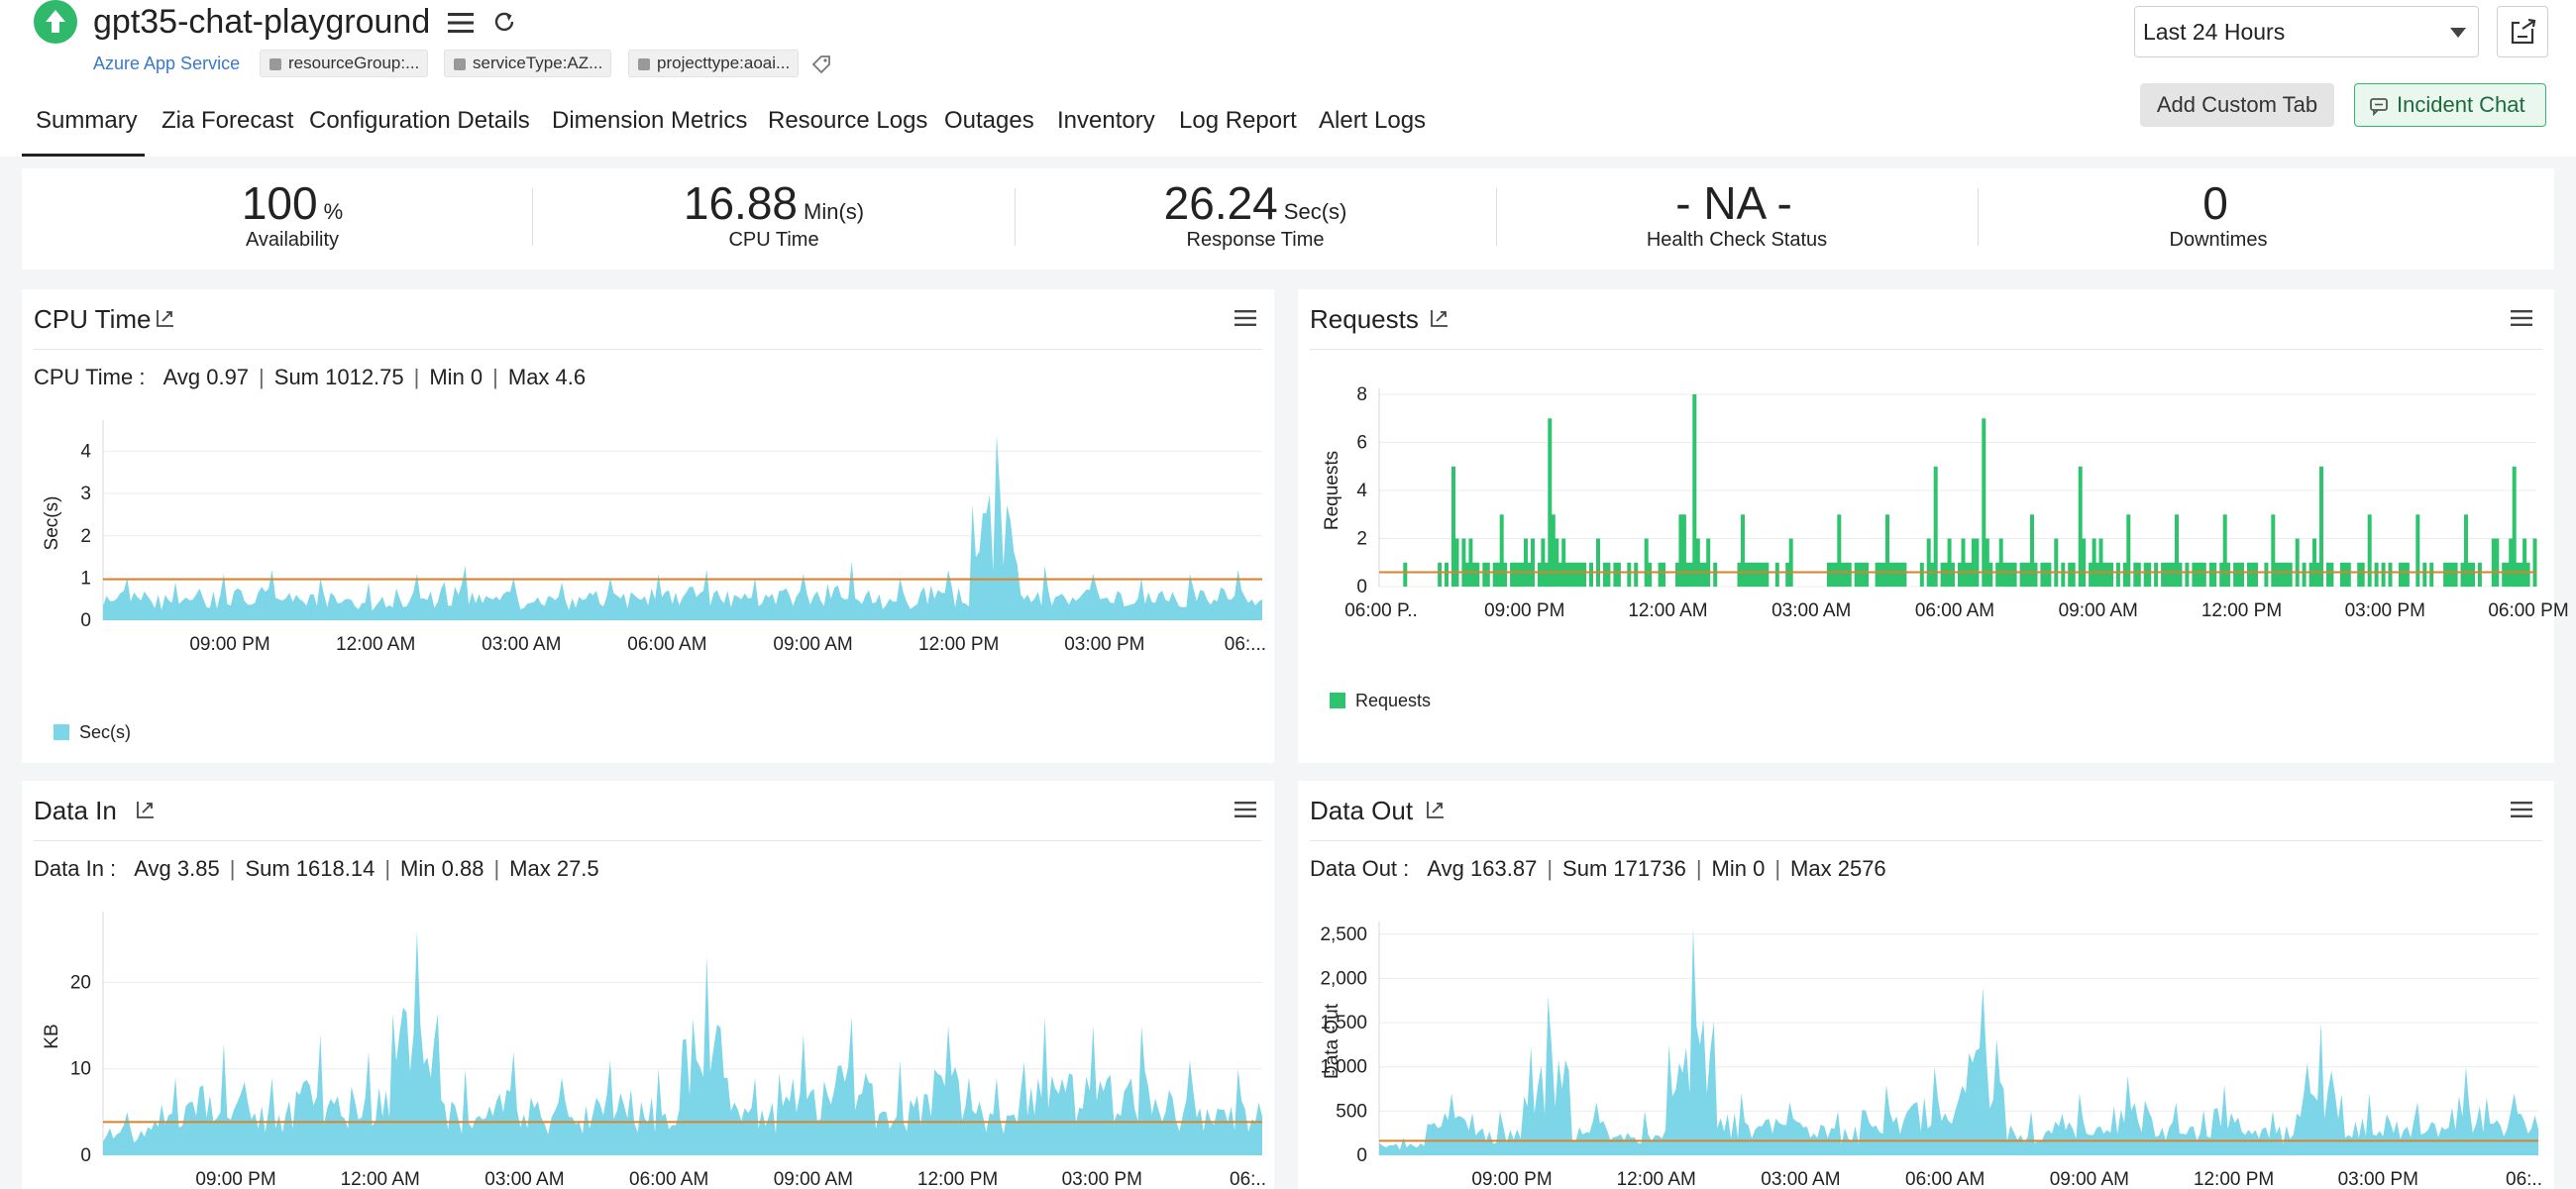 This screenshot has width=2576, height=1189. Describe the element at coordinates (83, 127) in the screenshot. I see `tab-summary: Summary` at that location.